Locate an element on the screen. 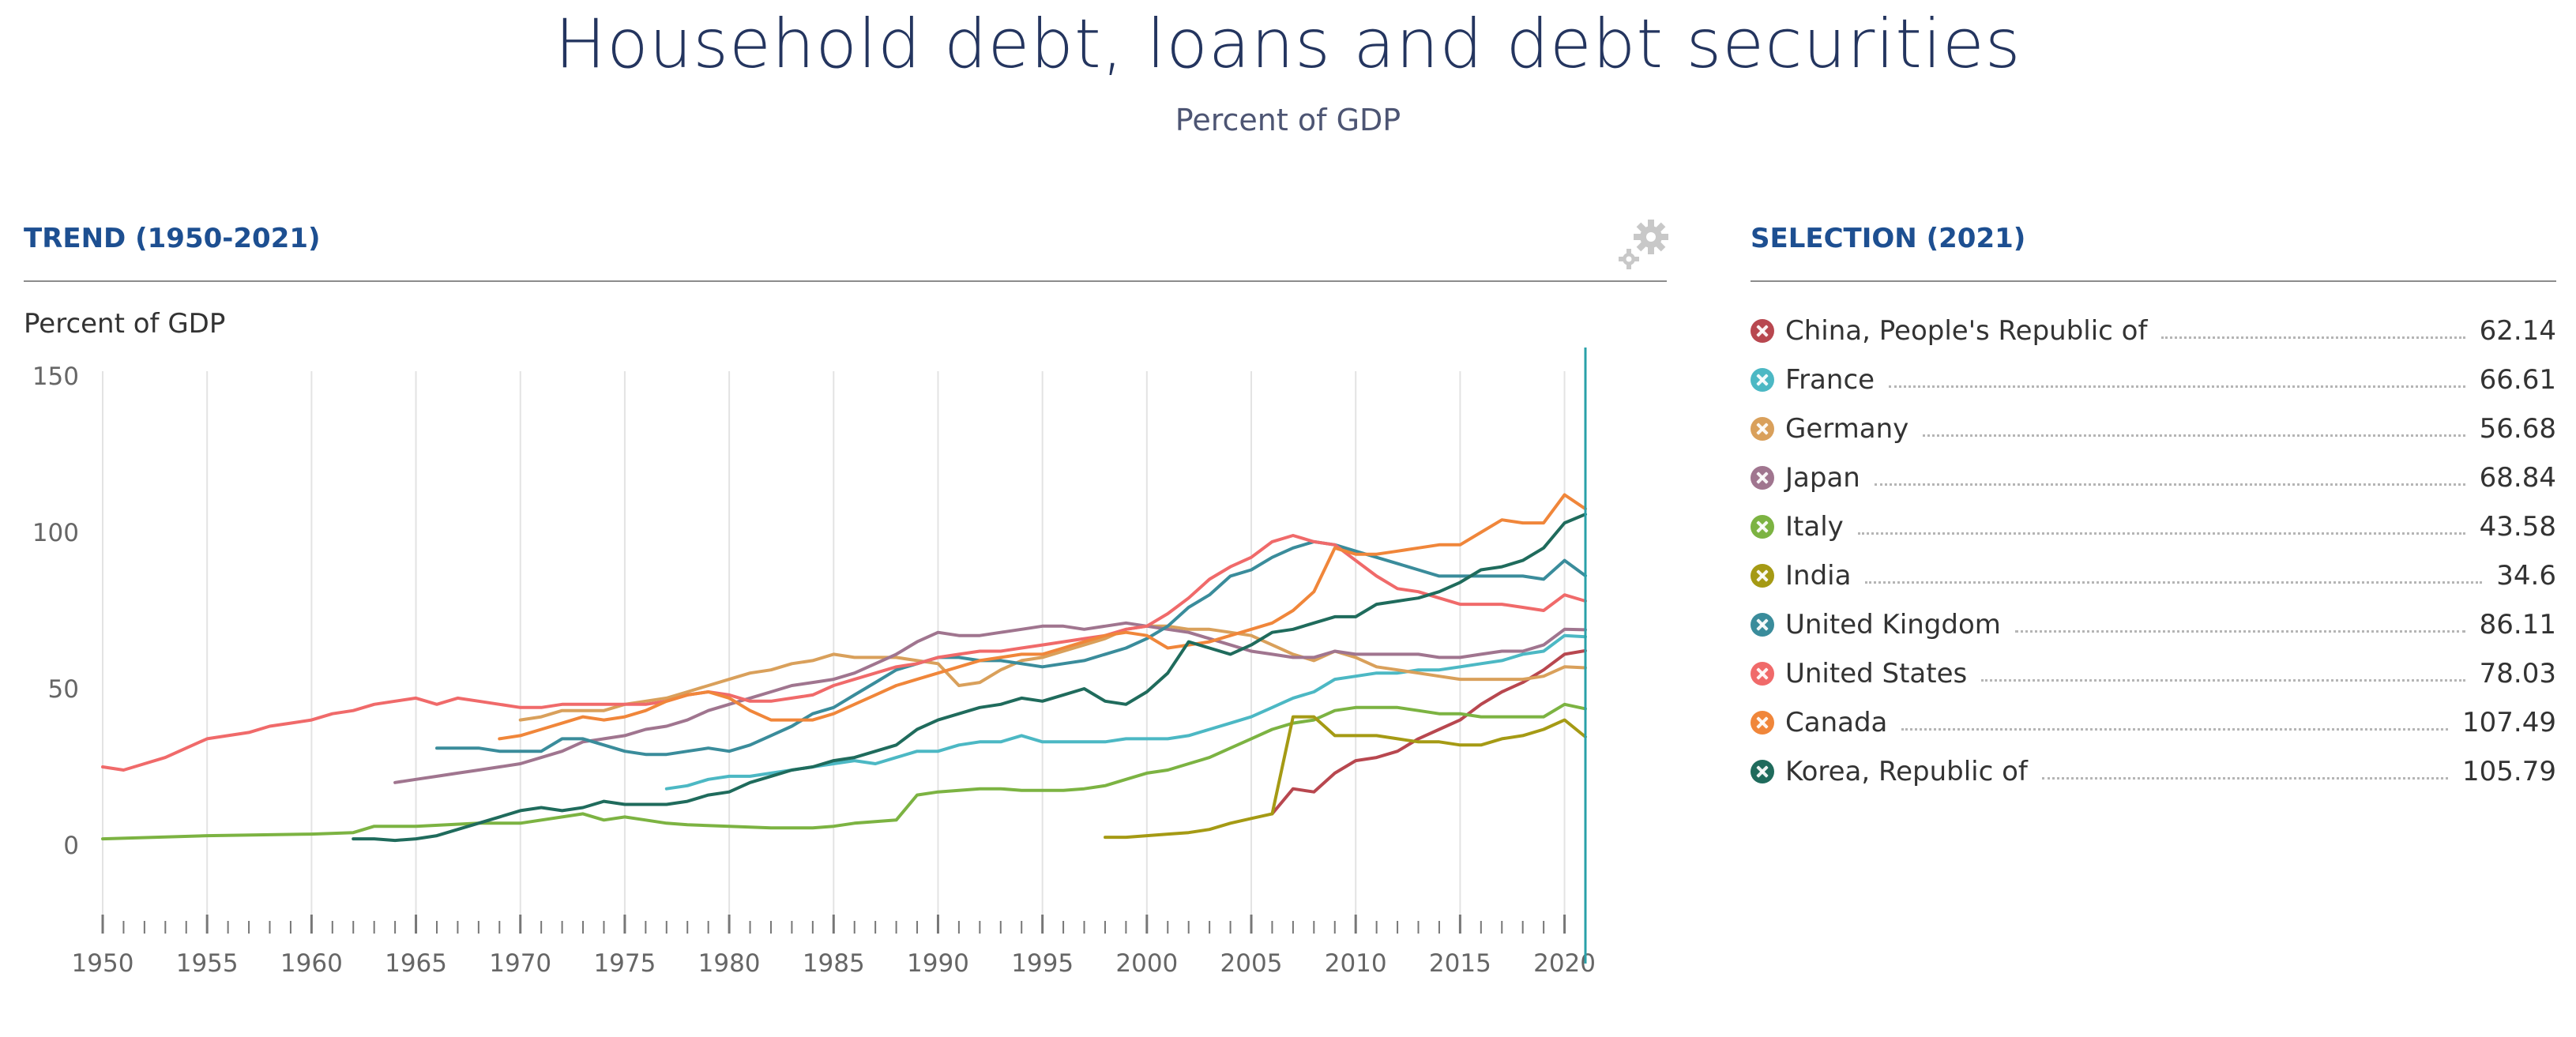 Image resolution: width=2576 pixels, height=1037 pixels. legend-value: 86.11 is located at coordinates (2517, 625).